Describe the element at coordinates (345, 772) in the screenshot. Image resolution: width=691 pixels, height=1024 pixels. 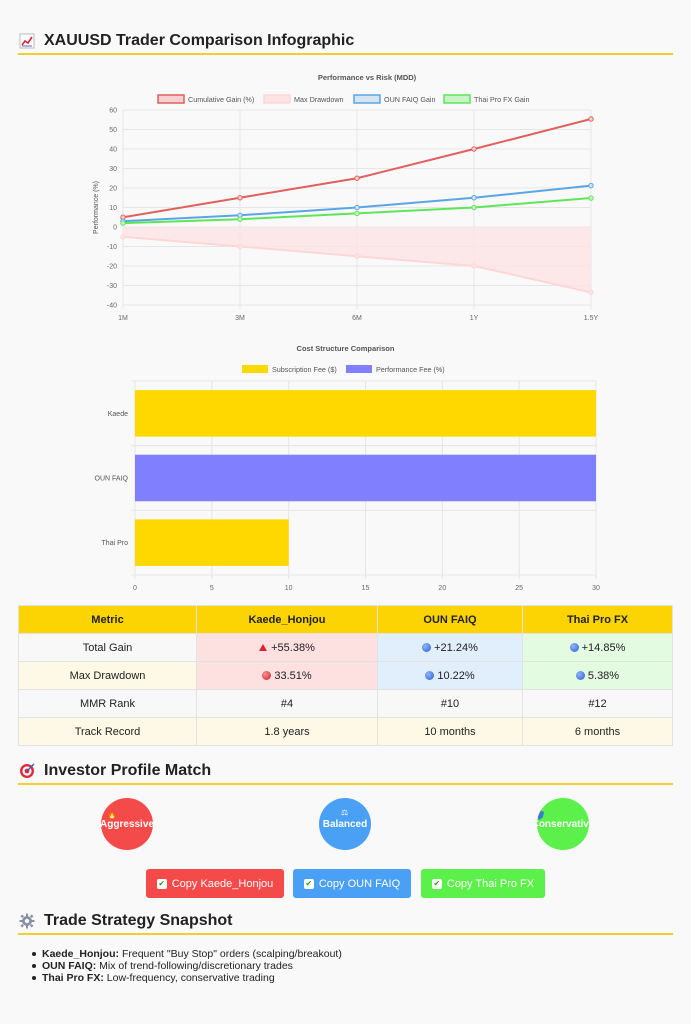
I see `profile-section-title: Investor Profile Match` at that location.